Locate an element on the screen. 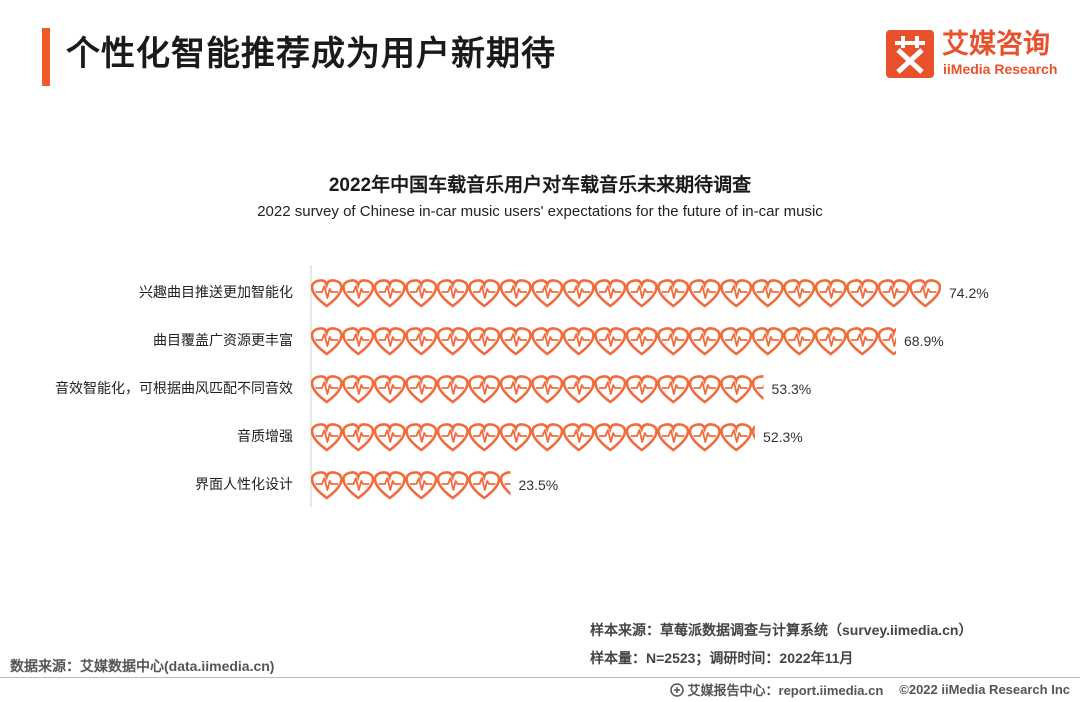  copyright-text: ©2022 iiMedia Research Inc is located at coordinates (984, 689).